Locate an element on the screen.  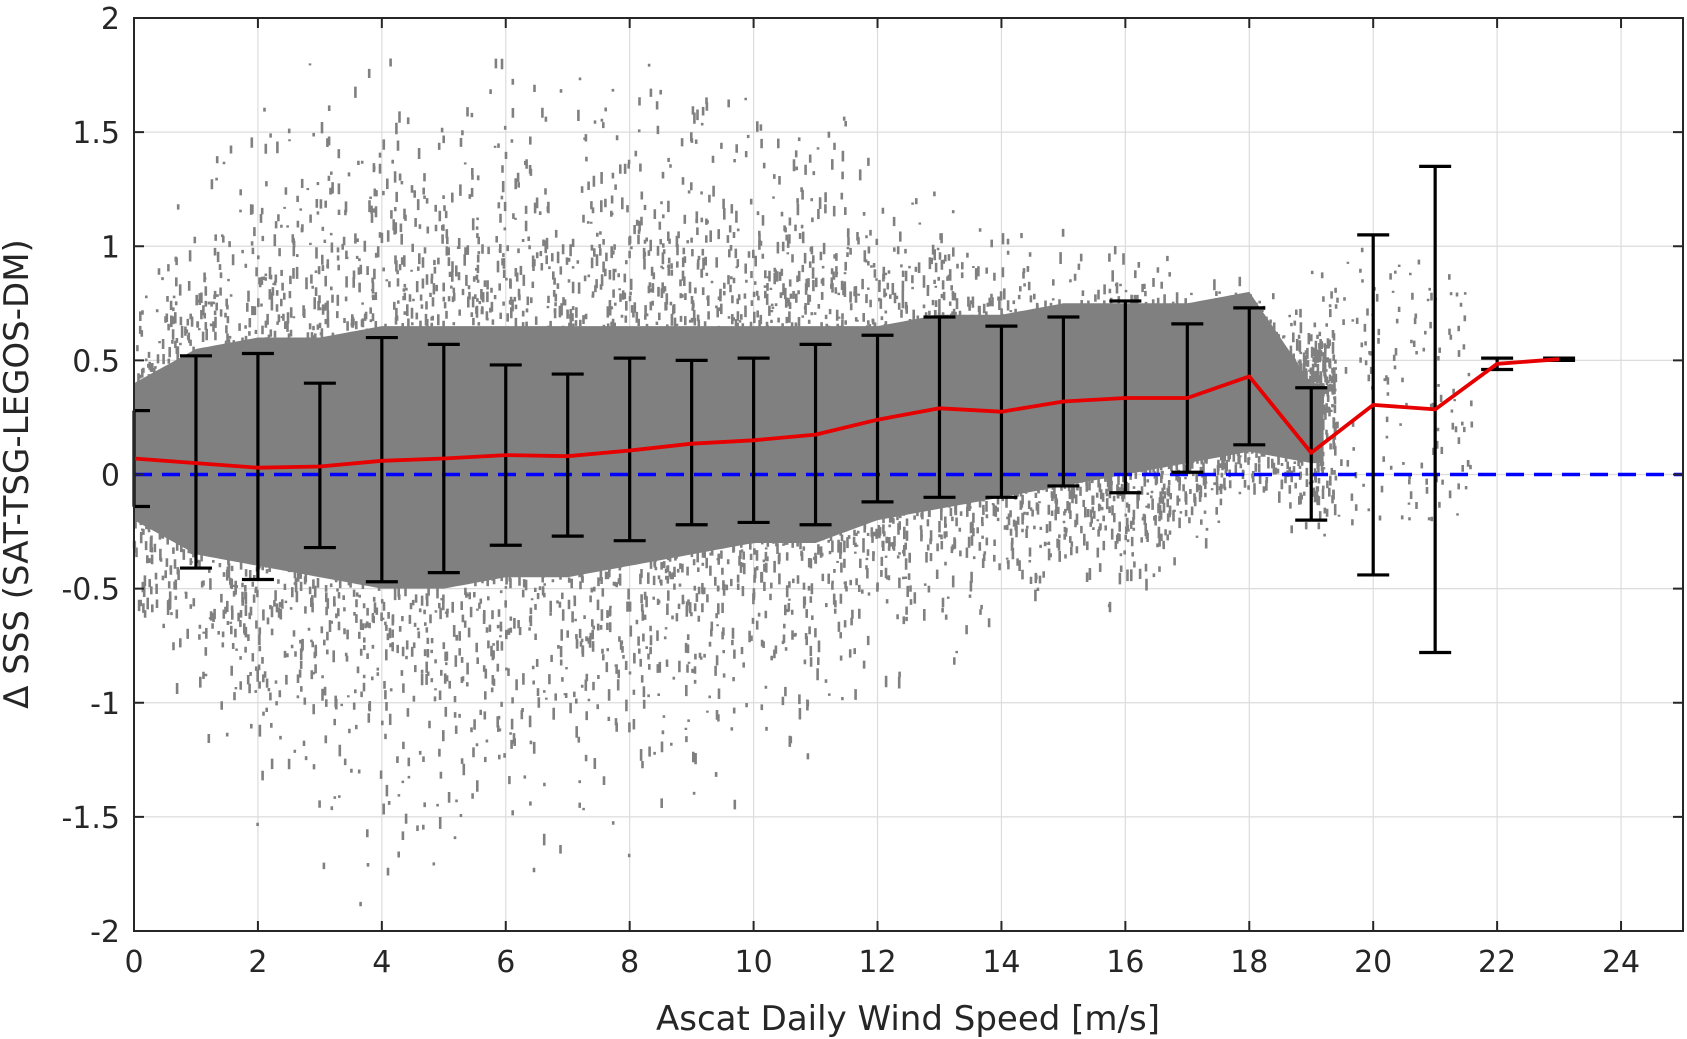
x-tick-label: 14 is located at coordinates (1001, 962).